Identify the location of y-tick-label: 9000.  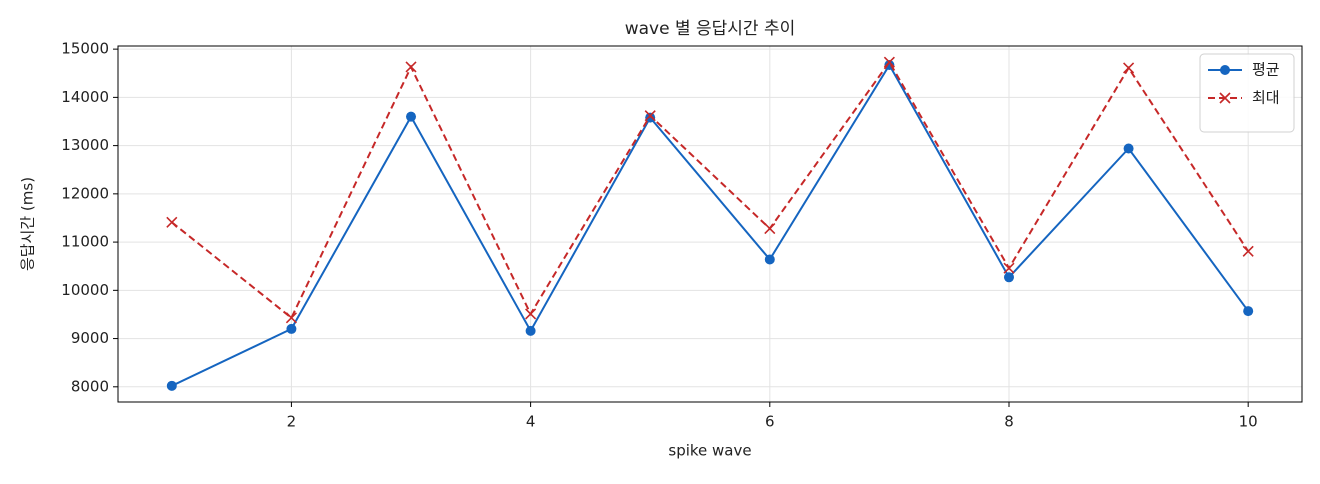
(90, 338).